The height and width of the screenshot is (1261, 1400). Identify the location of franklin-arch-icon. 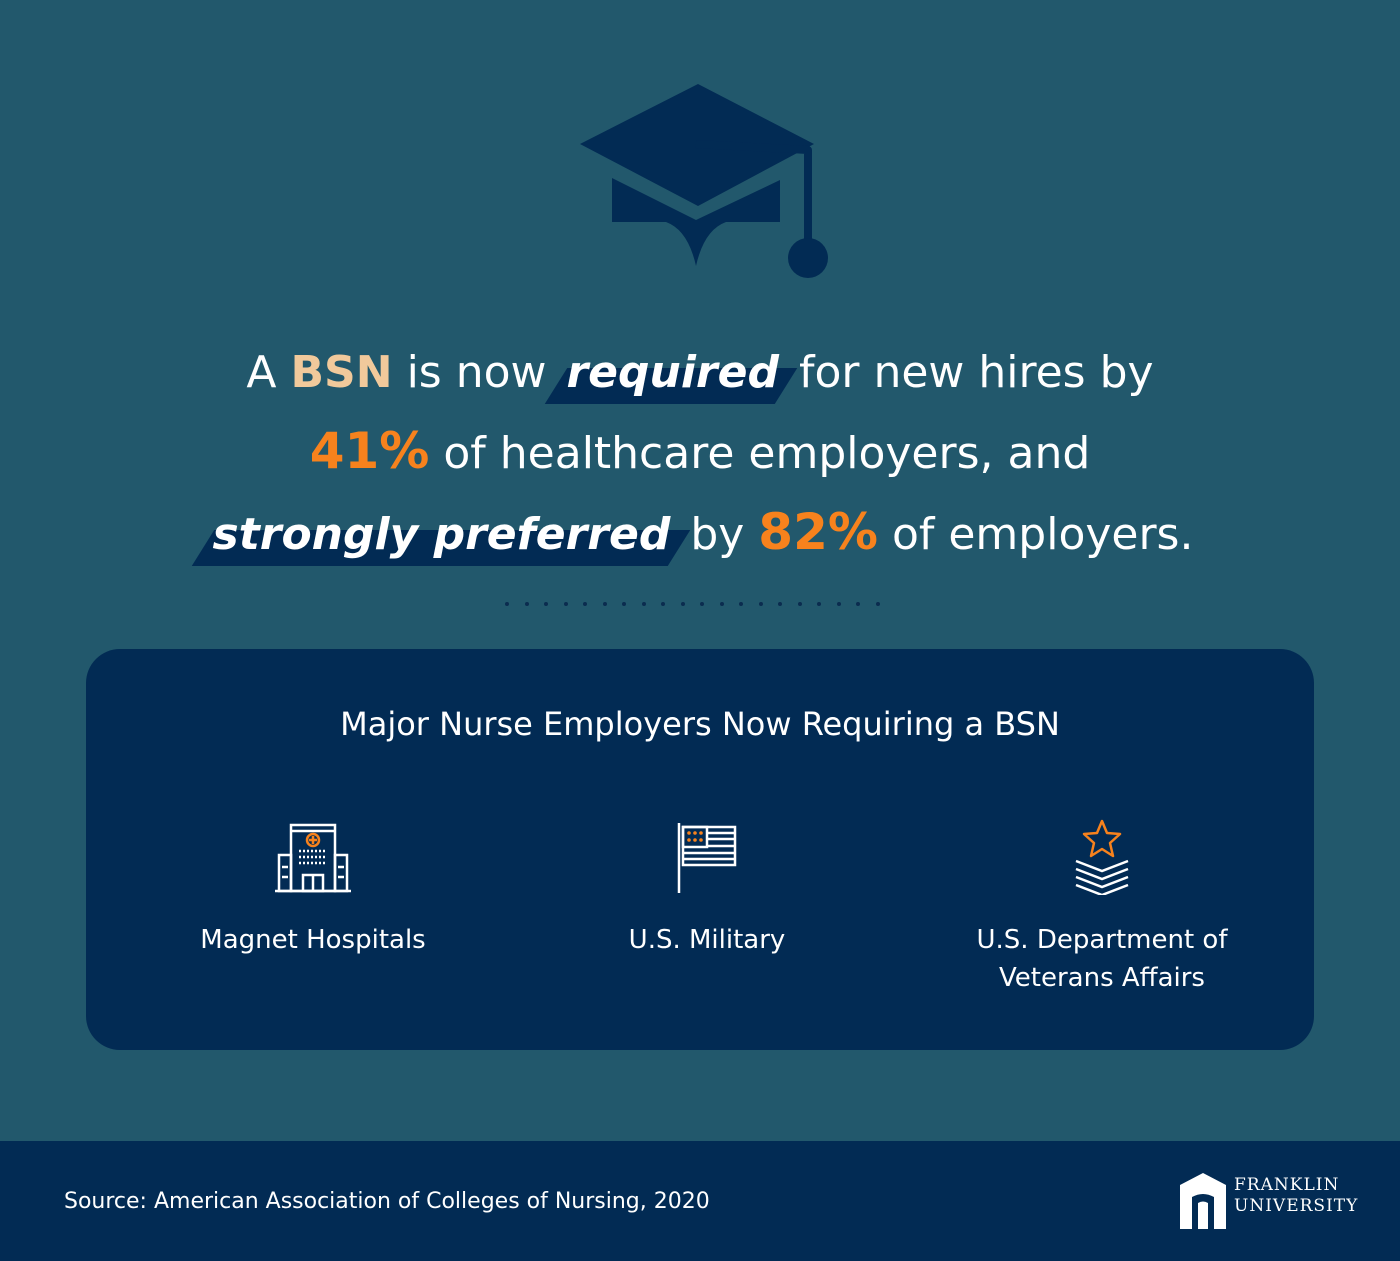
(1203, 1201).